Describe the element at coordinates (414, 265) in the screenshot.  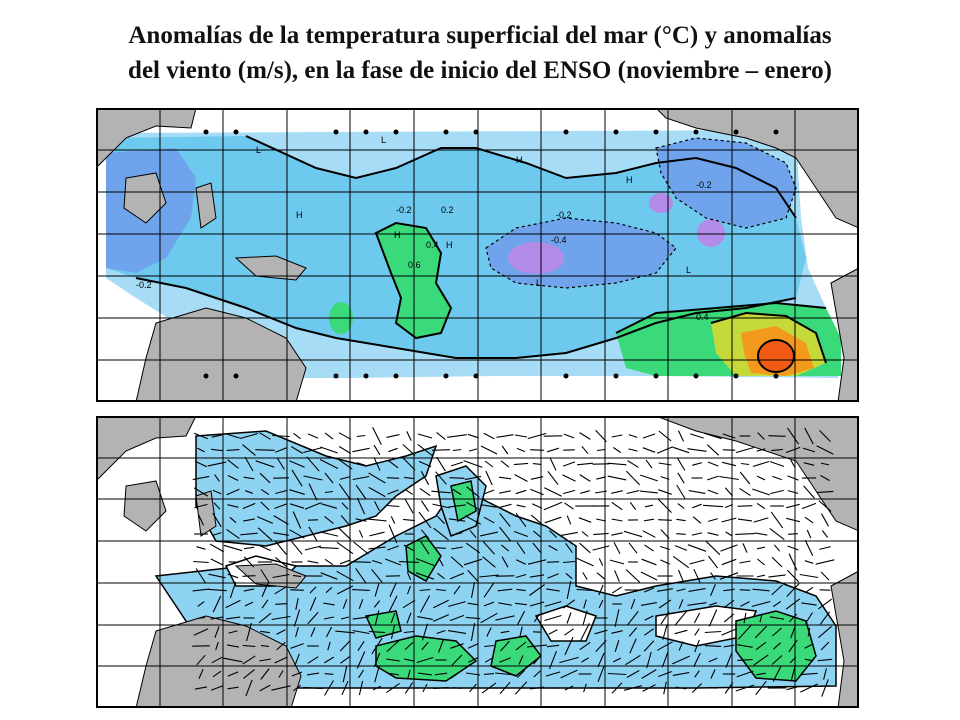
I see `sst-label-6: 0.6` at that location.